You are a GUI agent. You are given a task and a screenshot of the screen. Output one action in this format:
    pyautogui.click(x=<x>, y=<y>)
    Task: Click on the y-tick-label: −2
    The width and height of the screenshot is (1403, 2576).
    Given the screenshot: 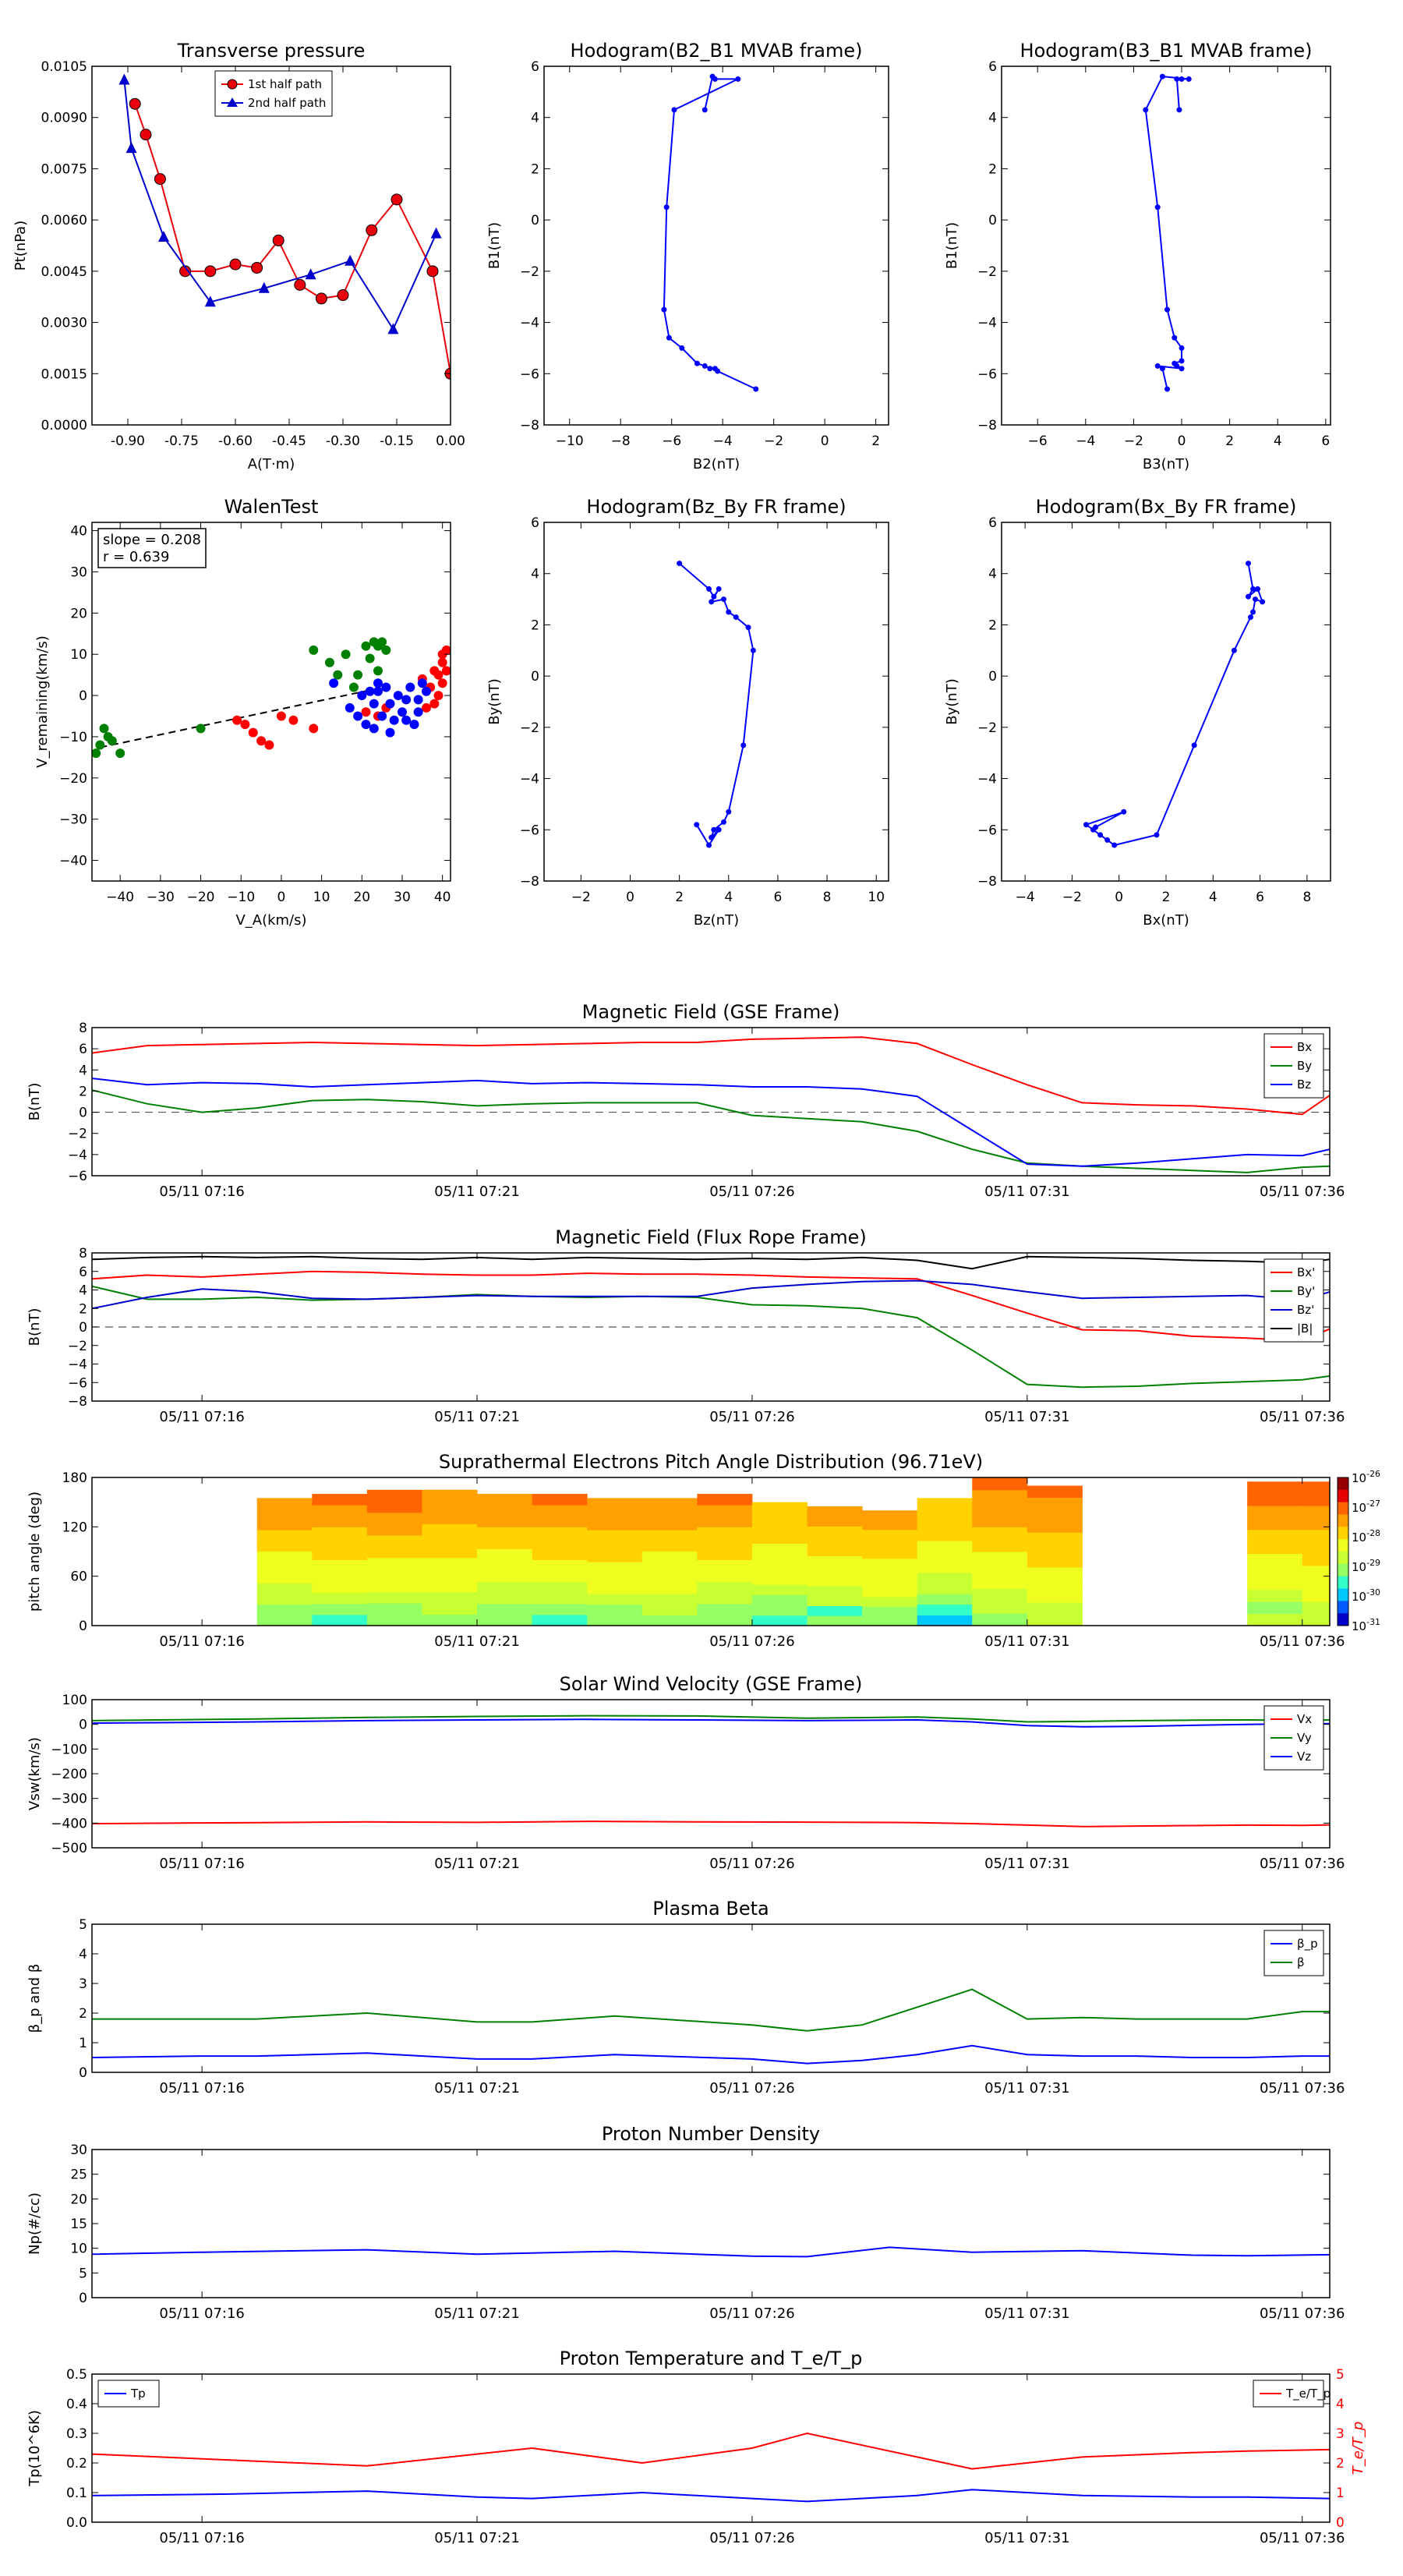 What is the action you would take?
    pyautogui.click(x=529, y=272)
    